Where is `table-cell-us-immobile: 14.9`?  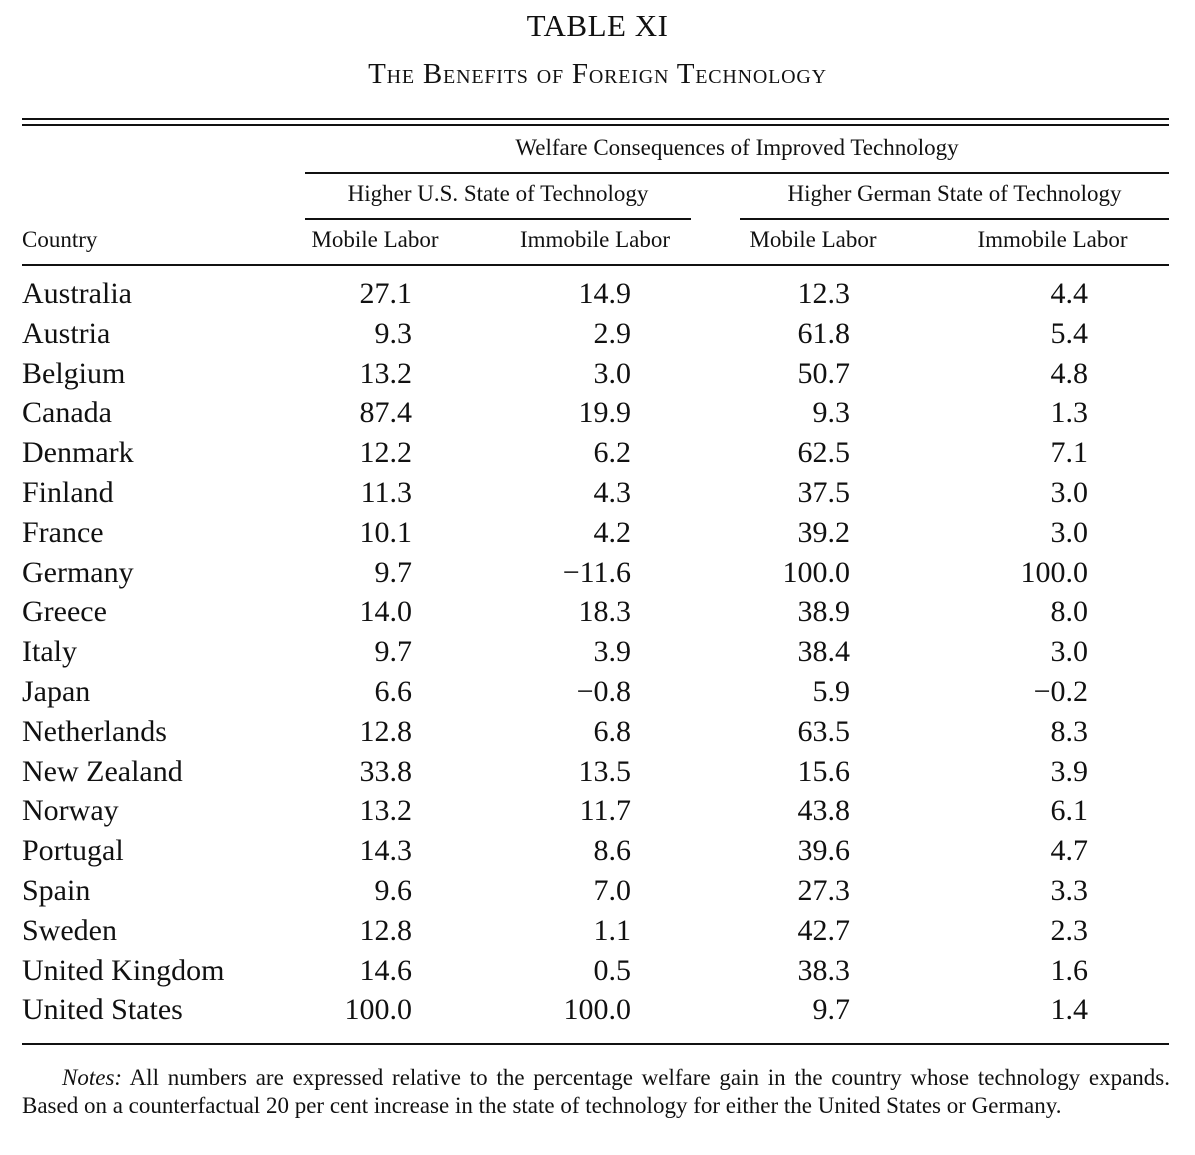 table-cell-us-immobile: 14.9 is located at coordinates (605, 293).